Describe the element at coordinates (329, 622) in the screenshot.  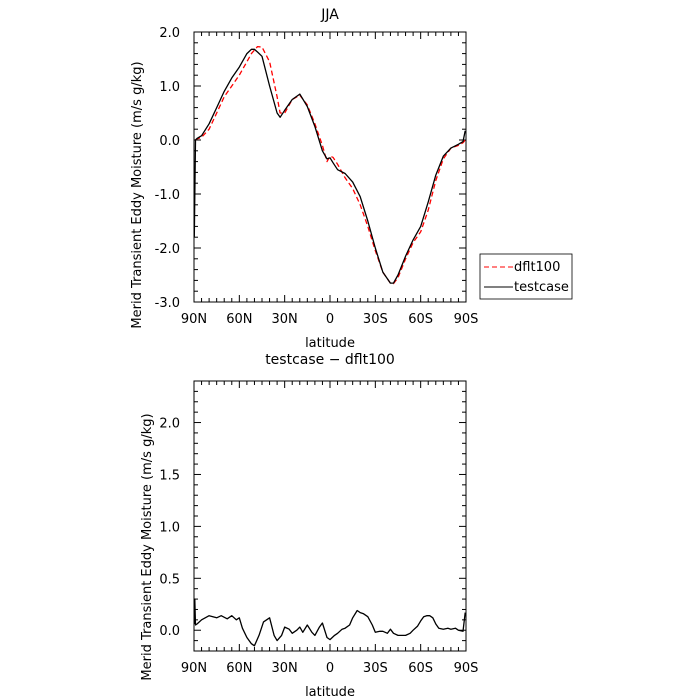
I see `bottom-series-line-diff` at that location.